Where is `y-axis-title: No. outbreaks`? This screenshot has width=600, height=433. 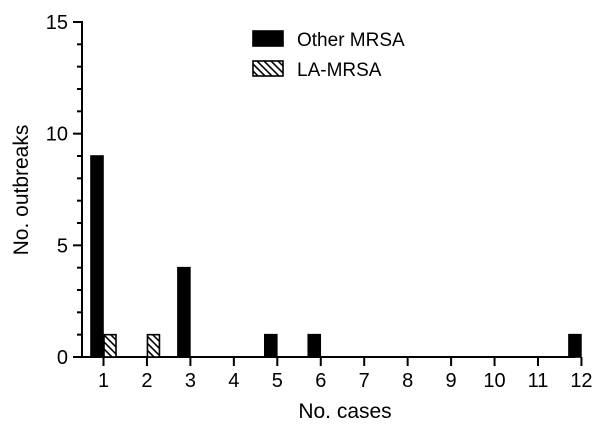
y-axis-title: No. outbreaks is located at coordinates (21, 190).